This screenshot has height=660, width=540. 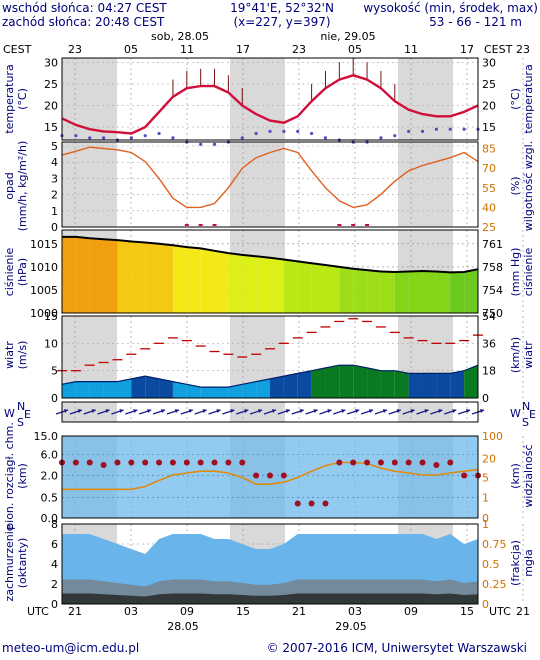 What do you see at coordinates (515, 476) in the screenshot?
I see `vis-unit-right: (km)` at bounding box center [515, 476].